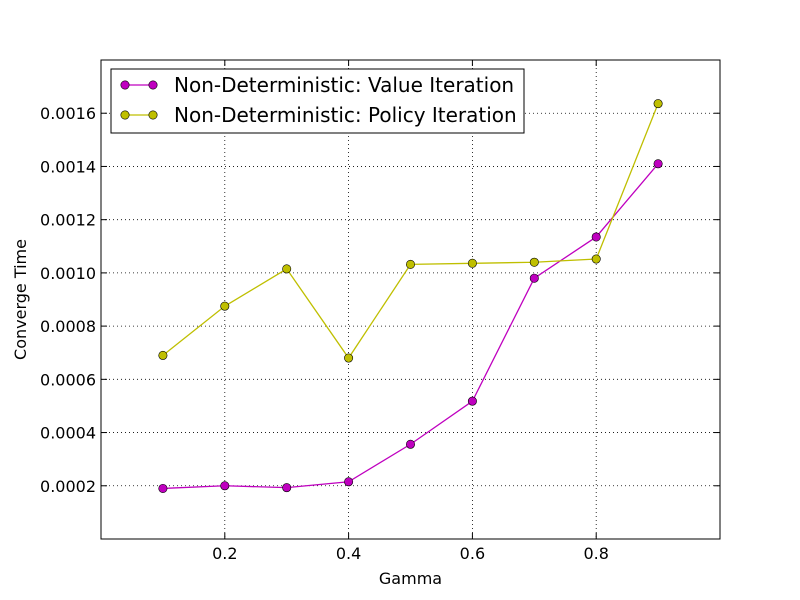 Image resolution: width=800 pixels, height=600 pixels. Describe the element at coordinates (595, 553) in the screenshot. I see `x-tick-label: 0.8` at that location.